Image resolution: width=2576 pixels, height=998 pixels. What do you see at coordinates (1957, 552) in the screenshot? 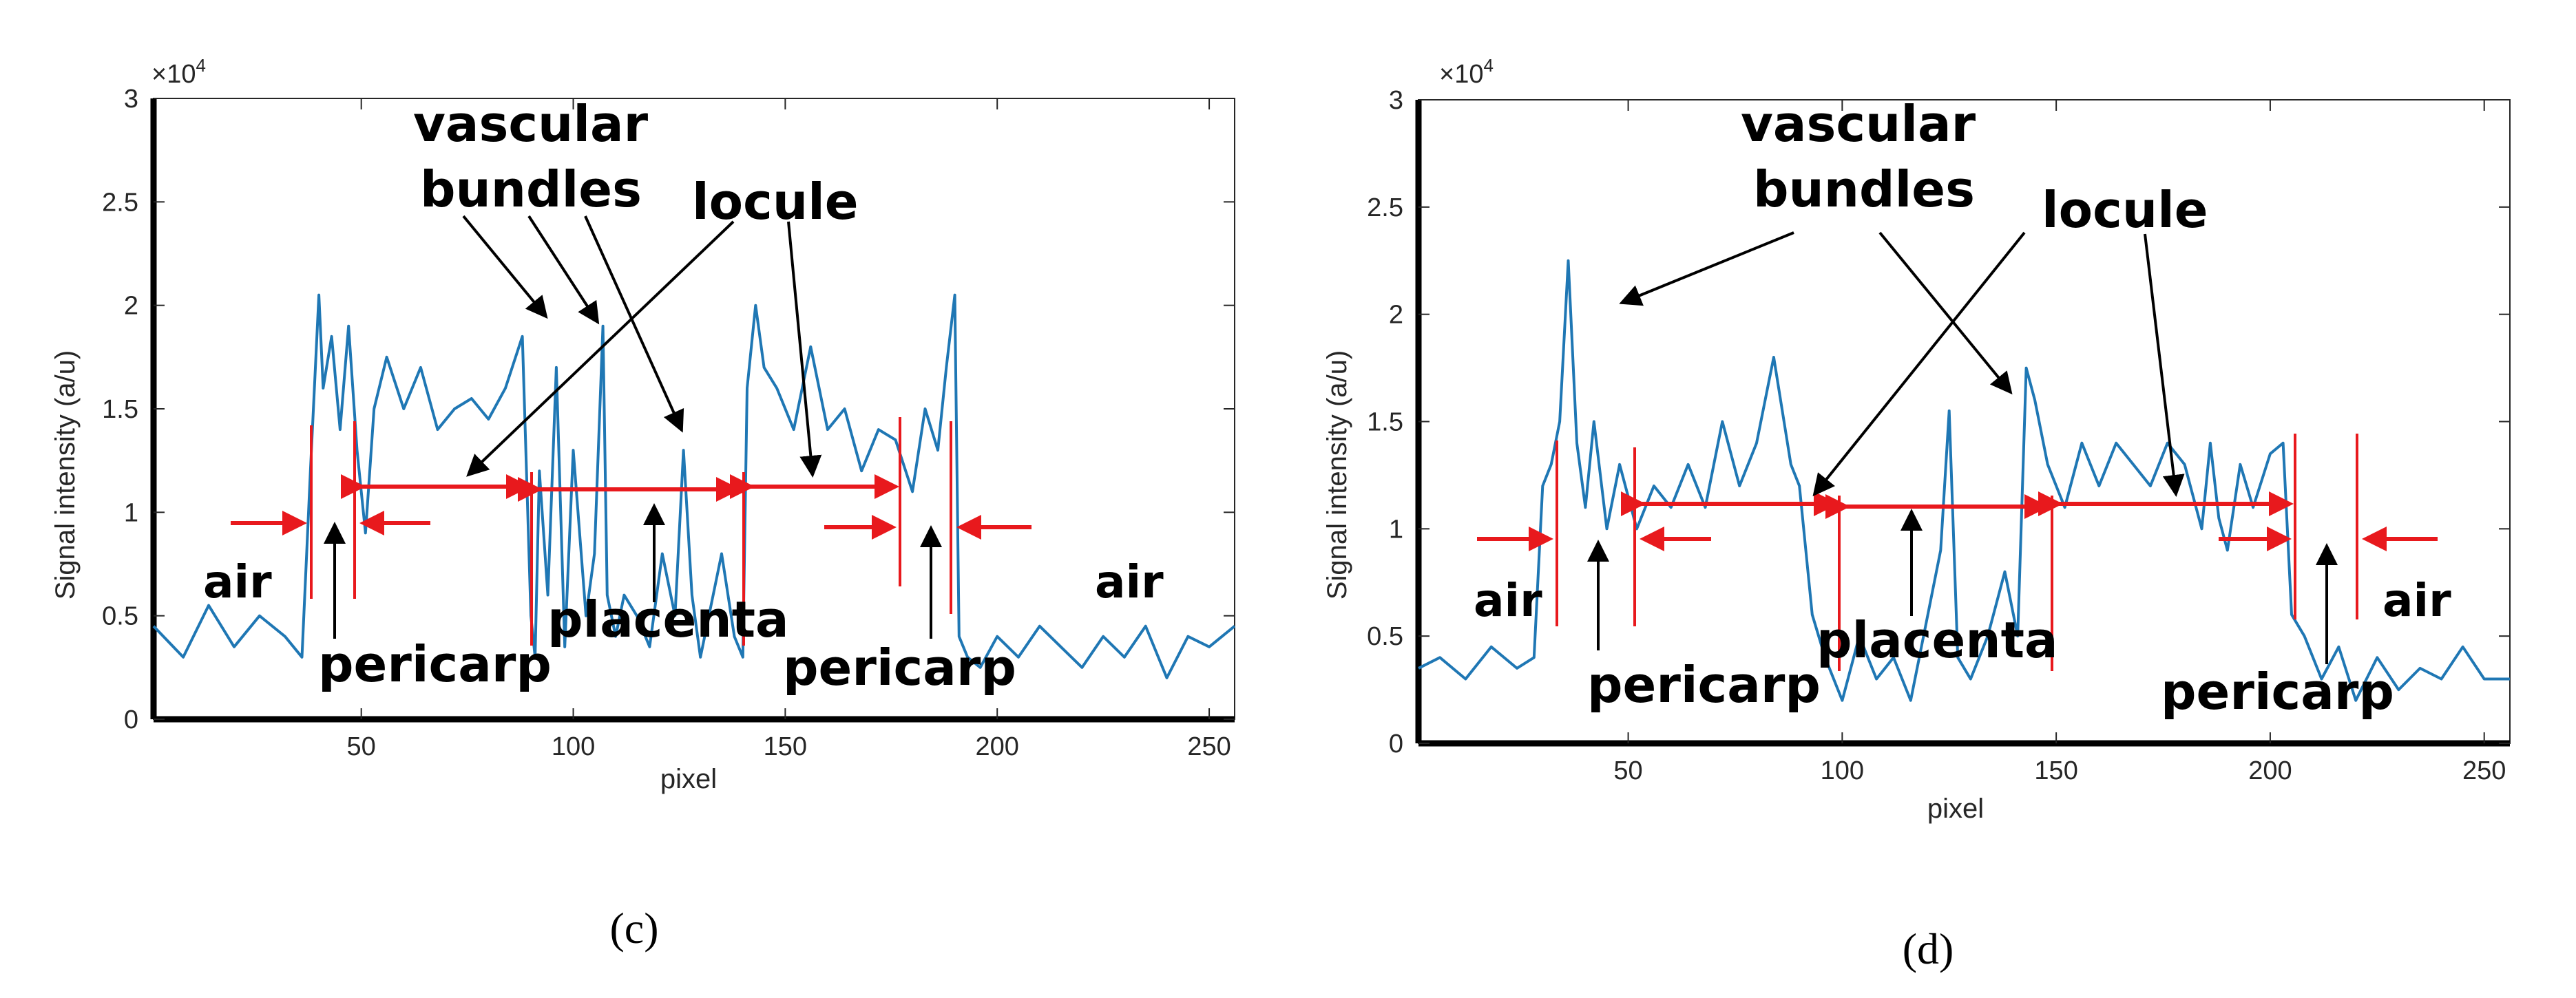
I see `region-boundaries` at bounding box center [1957, 552].